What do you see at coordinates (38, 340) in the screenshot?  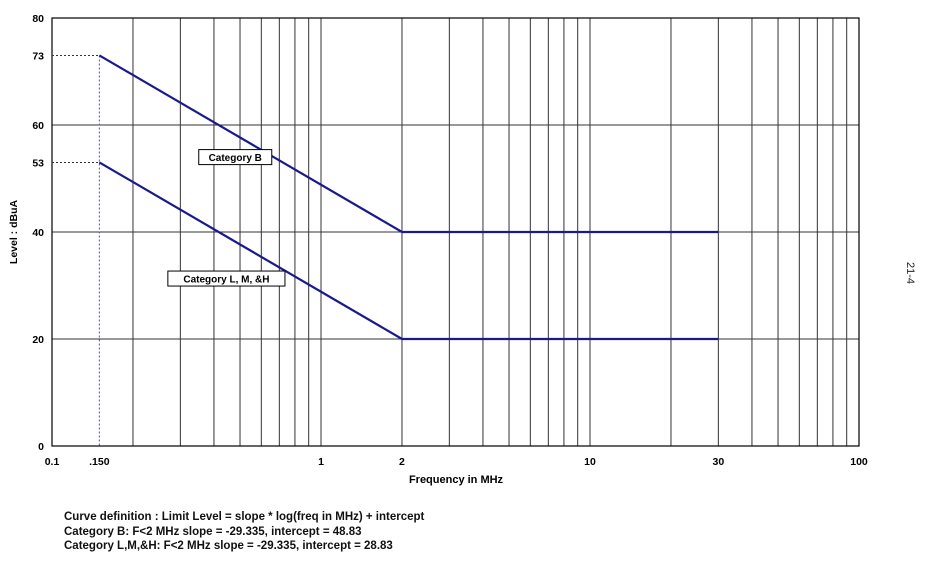 I see `y-tick-label: 20` at bounding box center [38, 340].